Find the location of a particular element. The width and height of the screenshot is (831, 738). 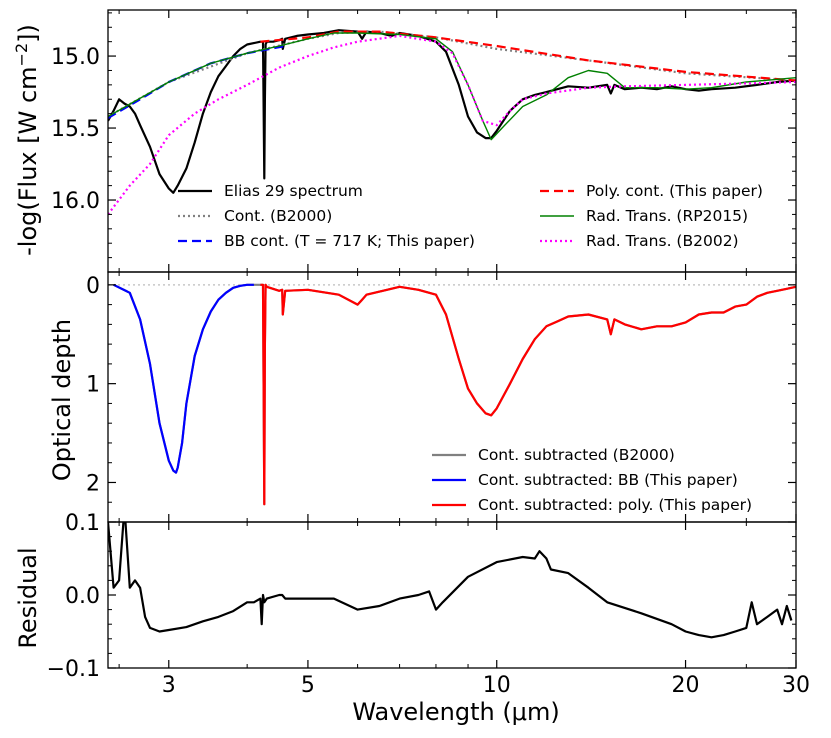

y-tick-label: 15.5 is located at coordinates (75, 129).